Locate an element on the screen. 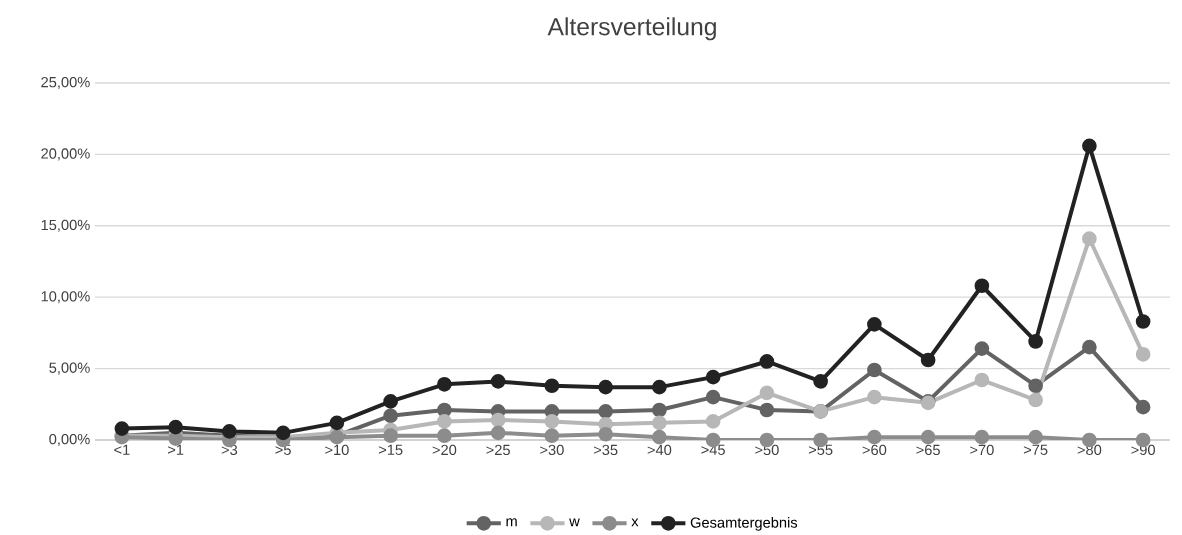 Image resolution: width=1182 pixels, height=535 pixels. y-tick-label: 5,00% is located at coordinates (69, 368).